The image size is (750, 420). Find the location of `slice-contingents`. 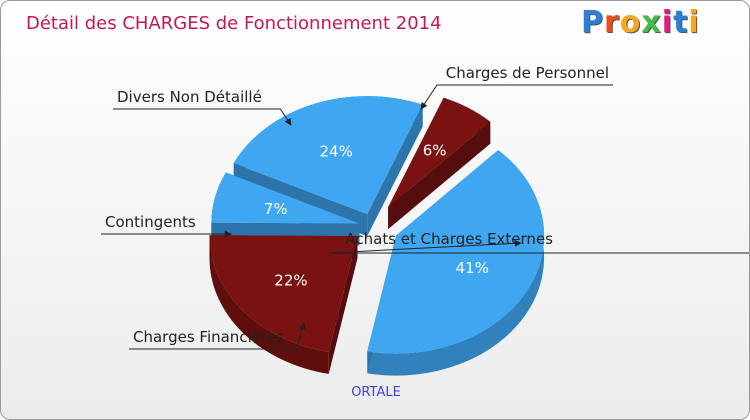

slice-contingents is located at coordinates (285, 198).